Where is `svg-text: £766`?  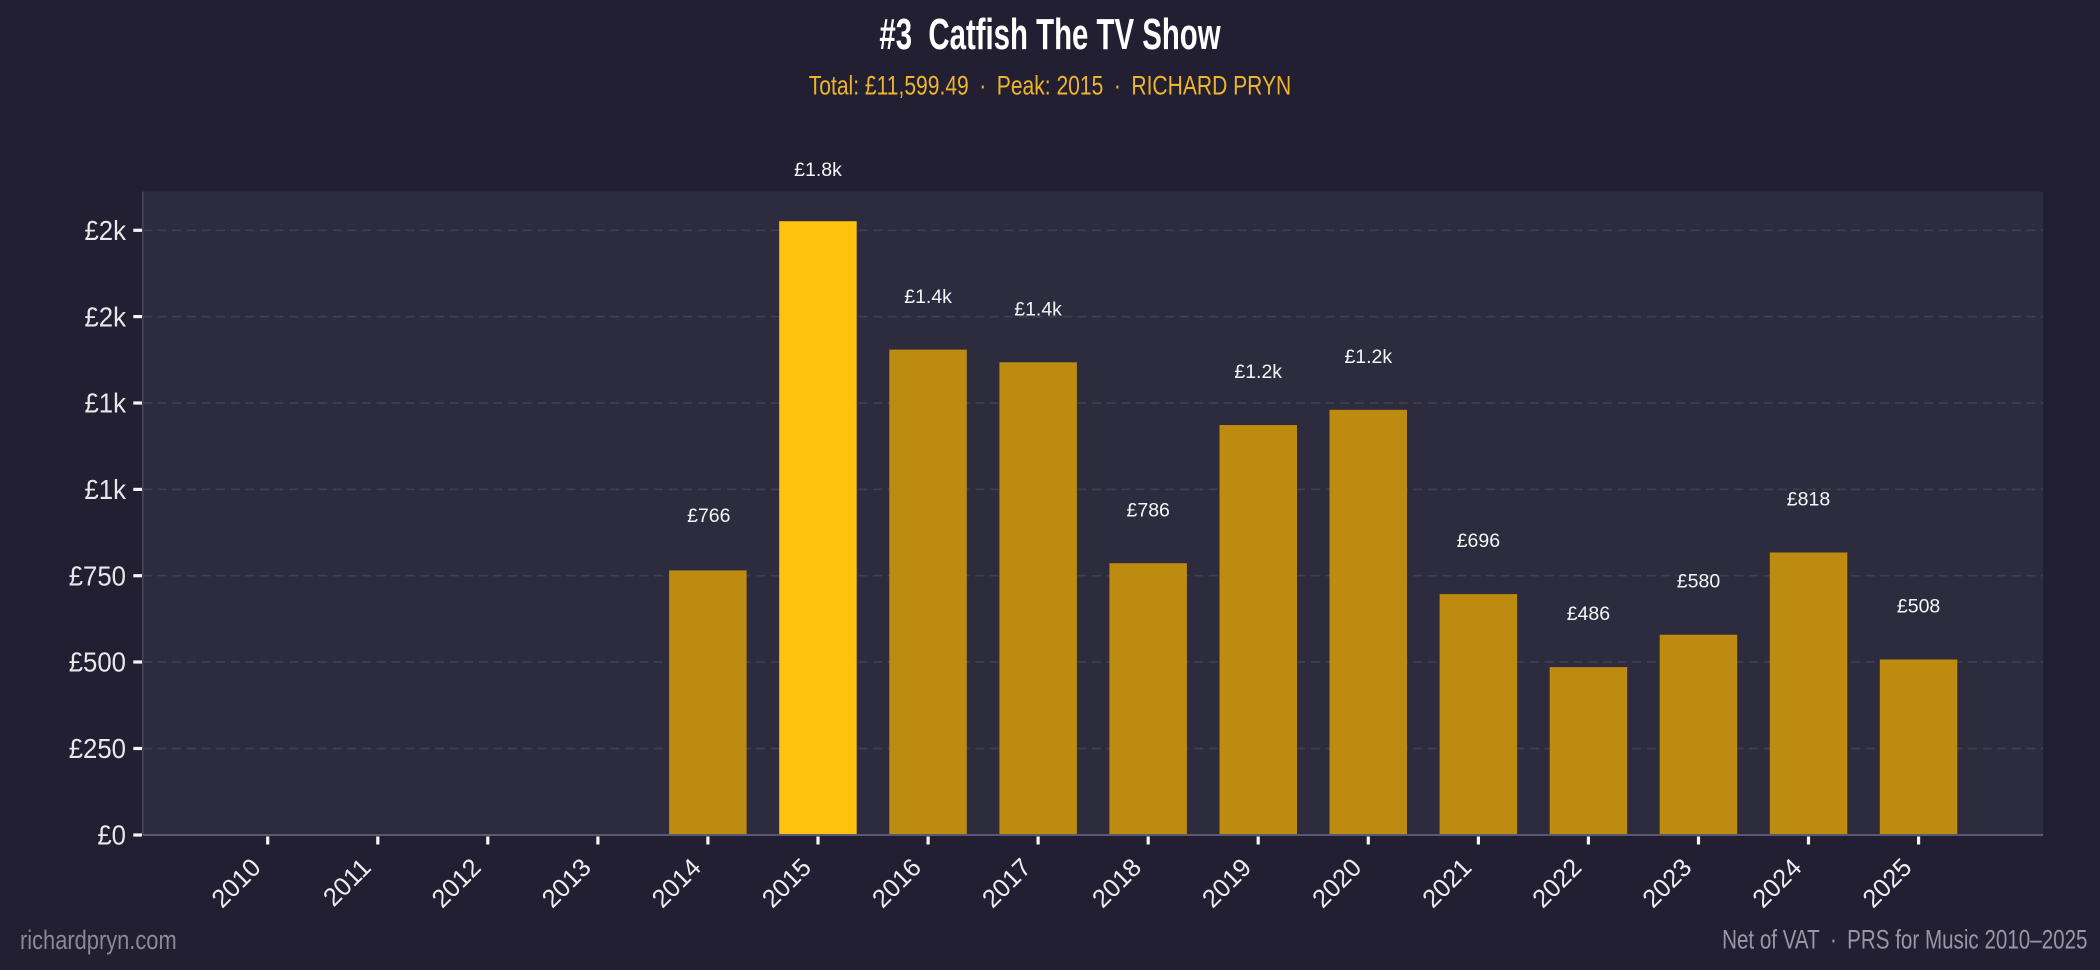
svg-text: £766 is located at coordinates (708, 516).